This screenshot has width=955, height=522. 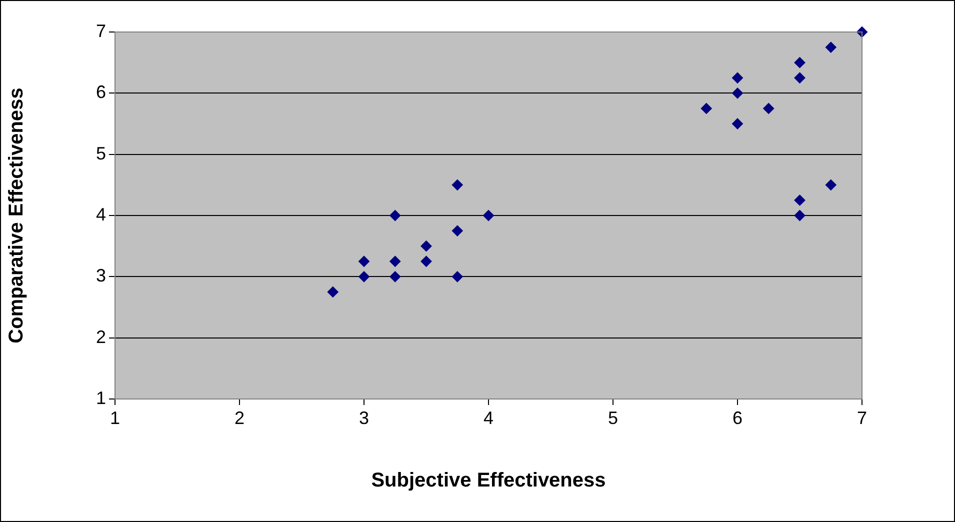 What do you see at coordinates (613, 418) in the screenshot?
I see `x-tick-label: 5` at bounding box center [613, 418].